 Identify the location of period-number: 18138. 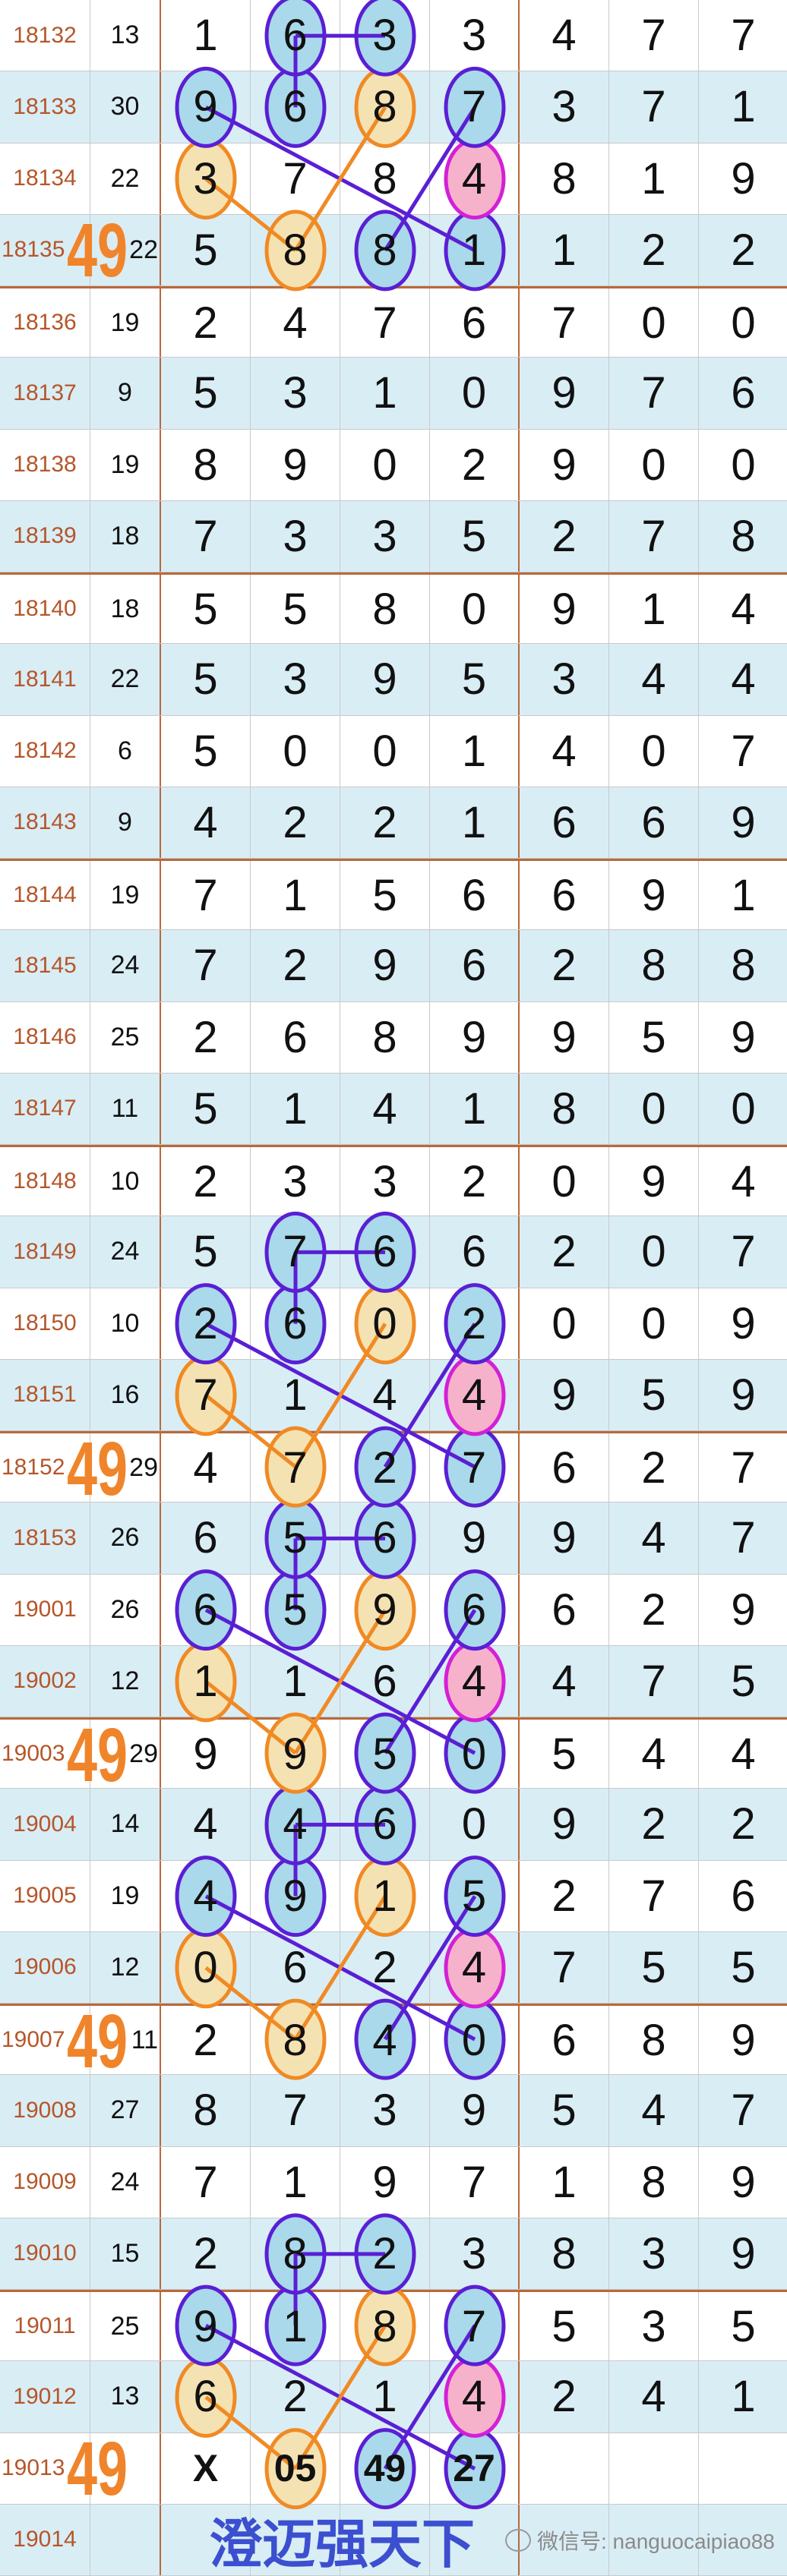
(45, 464).